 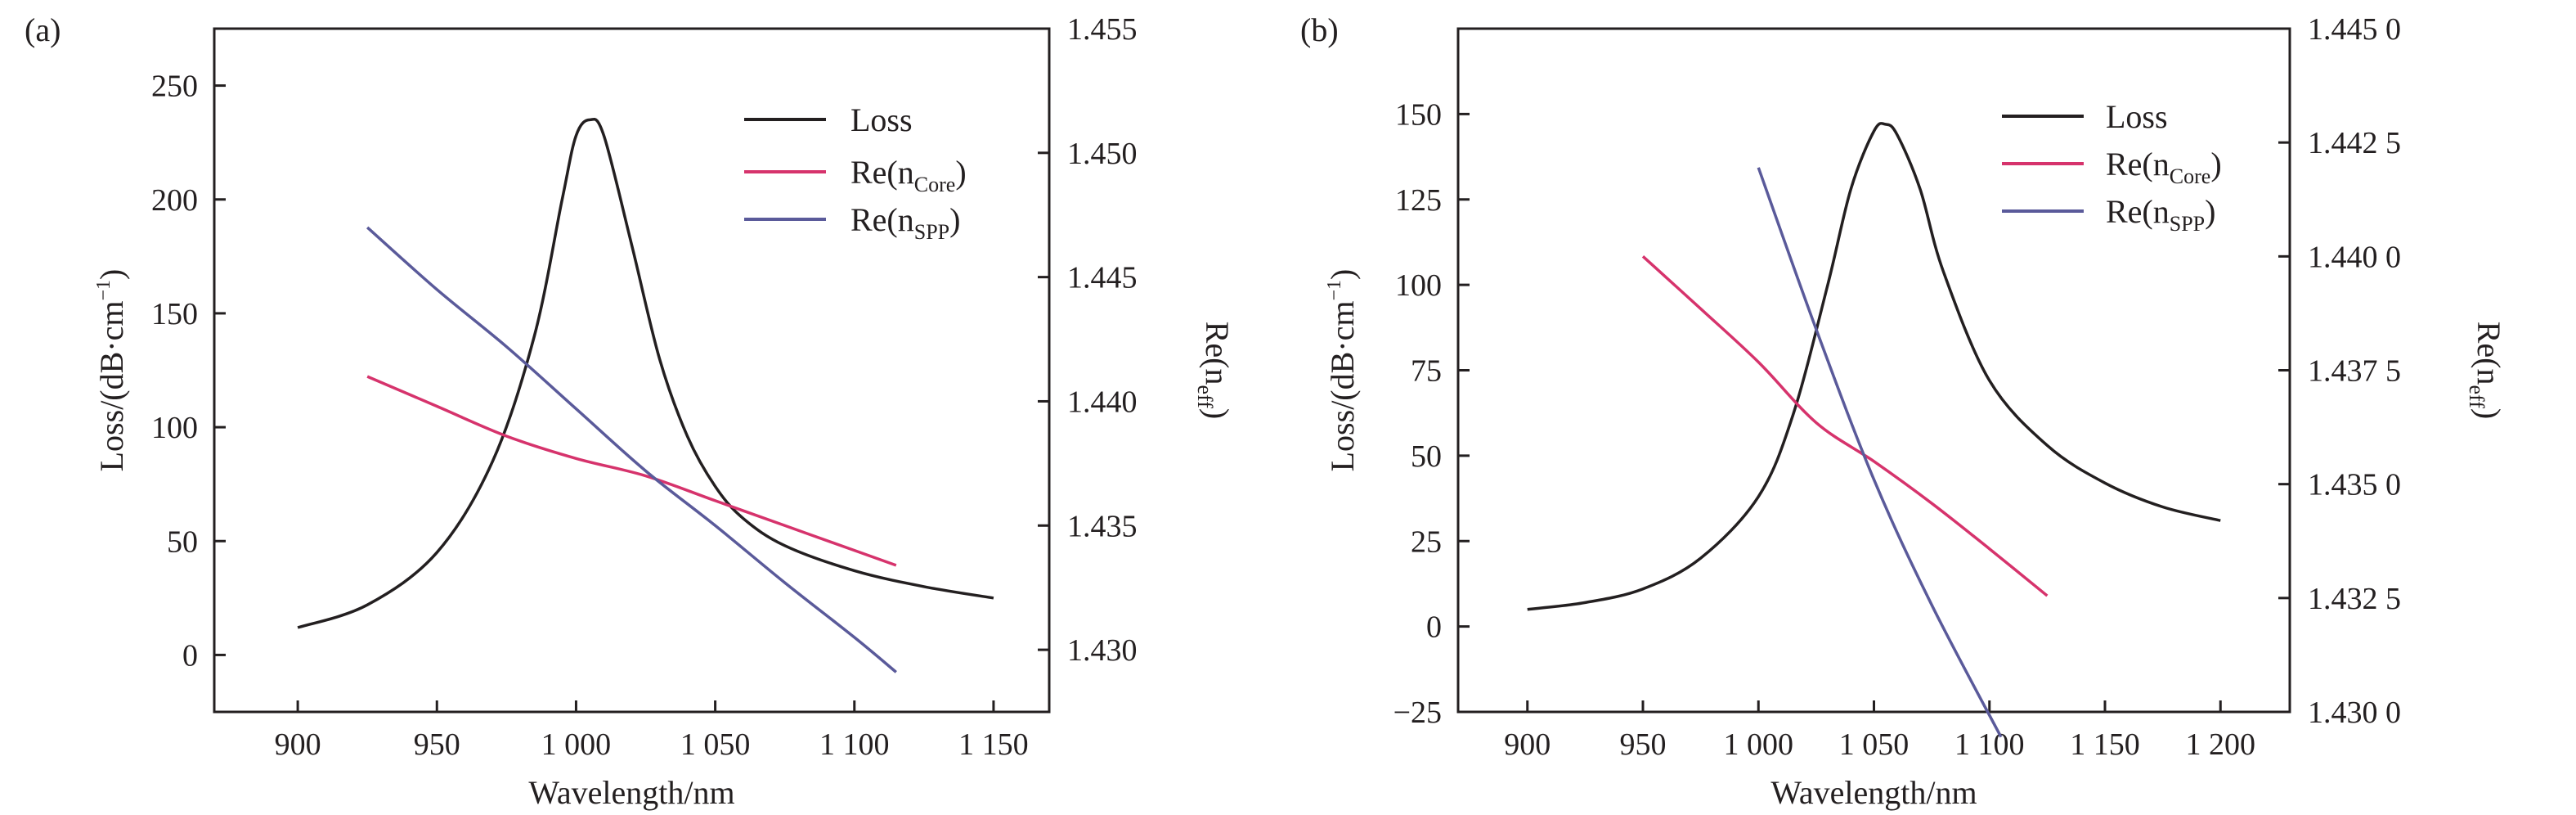 I want to click on y-left-tick-label: −25, so click(x=1417, y=713).